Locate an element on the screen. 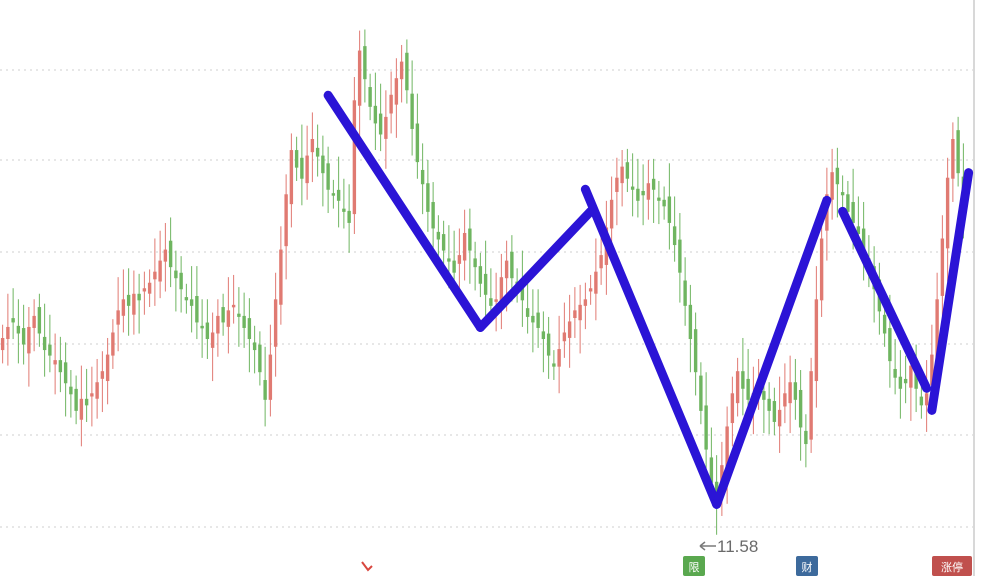 The width and height of the screenshot is (982, 576). event-marker-text: 限 is located at coordinates (694, 567).